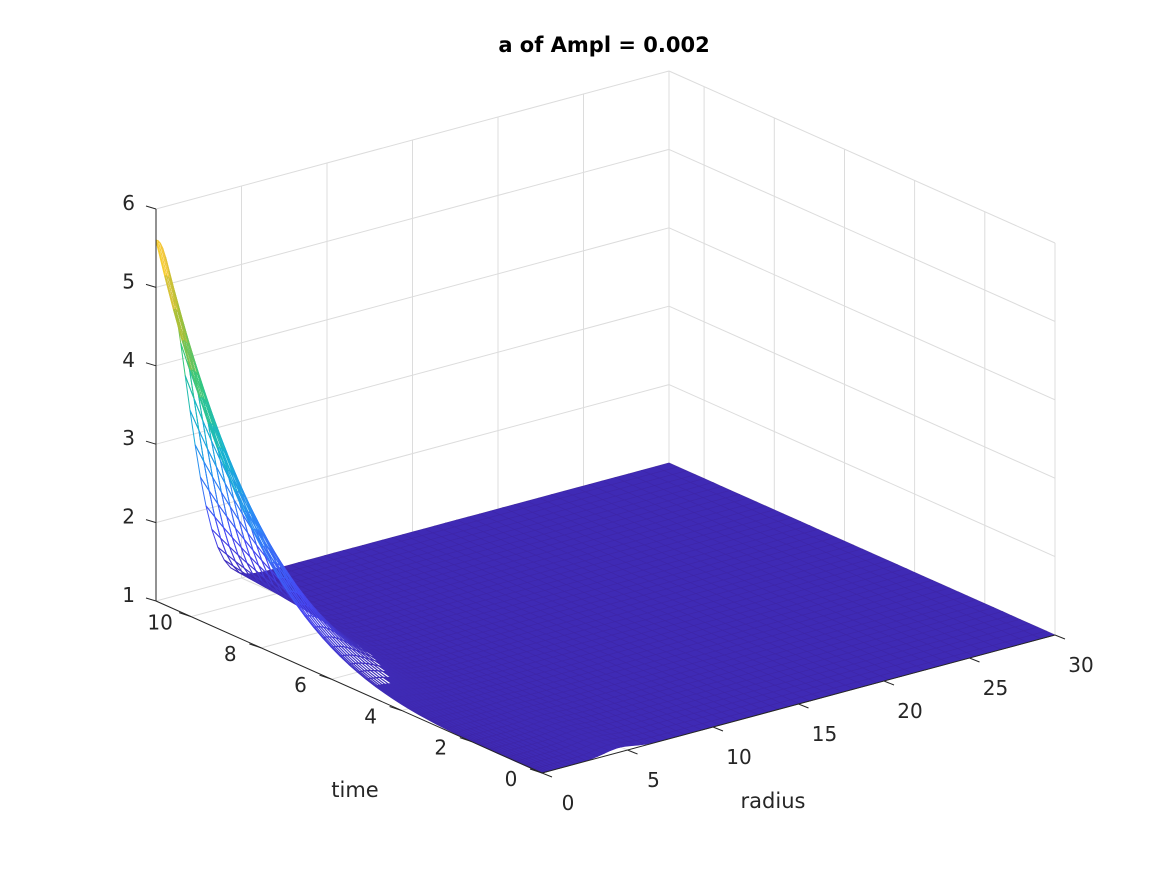  Describe the element at coordinates (349, 687) in the screenshot. I see `y-axis-line` at that location.